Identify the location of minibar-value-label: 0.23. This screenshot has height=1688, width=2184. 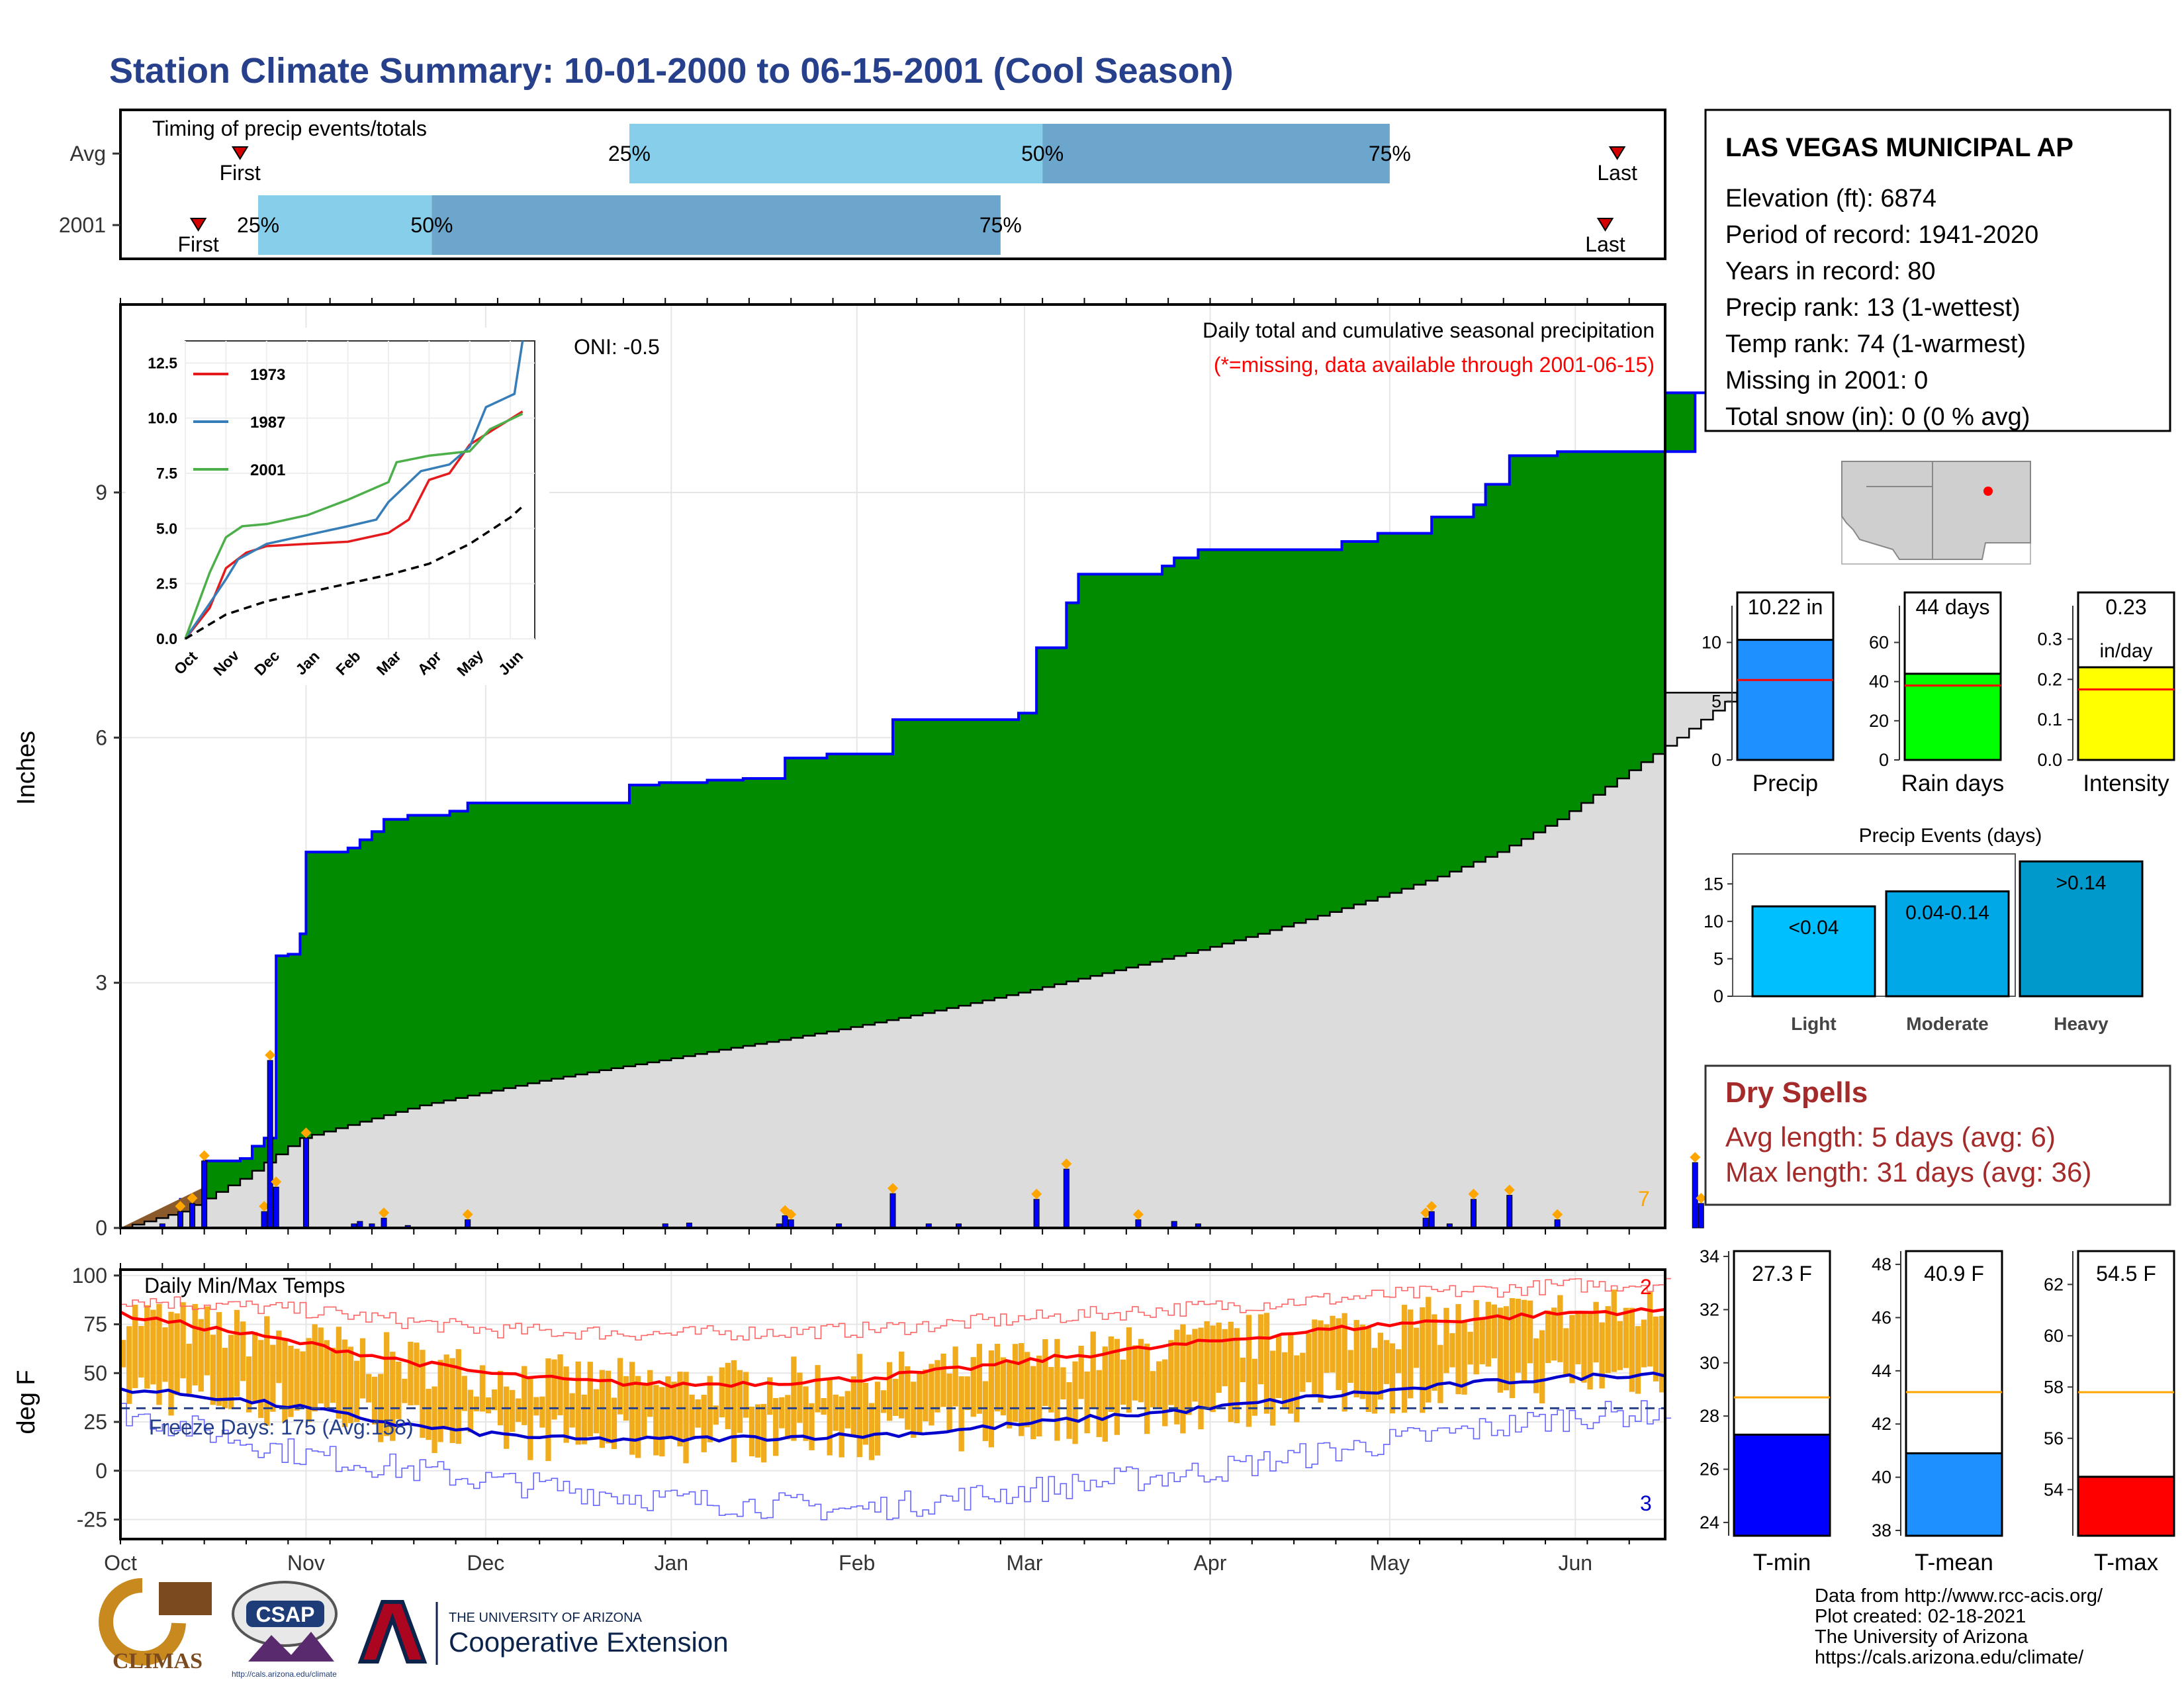
(2125, 607).